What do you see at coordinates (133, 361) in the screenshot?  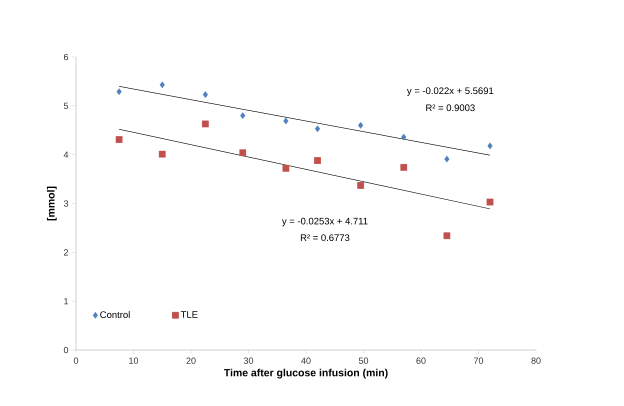 I see `x-tick-label: 10` at bounding box center [133, 361].